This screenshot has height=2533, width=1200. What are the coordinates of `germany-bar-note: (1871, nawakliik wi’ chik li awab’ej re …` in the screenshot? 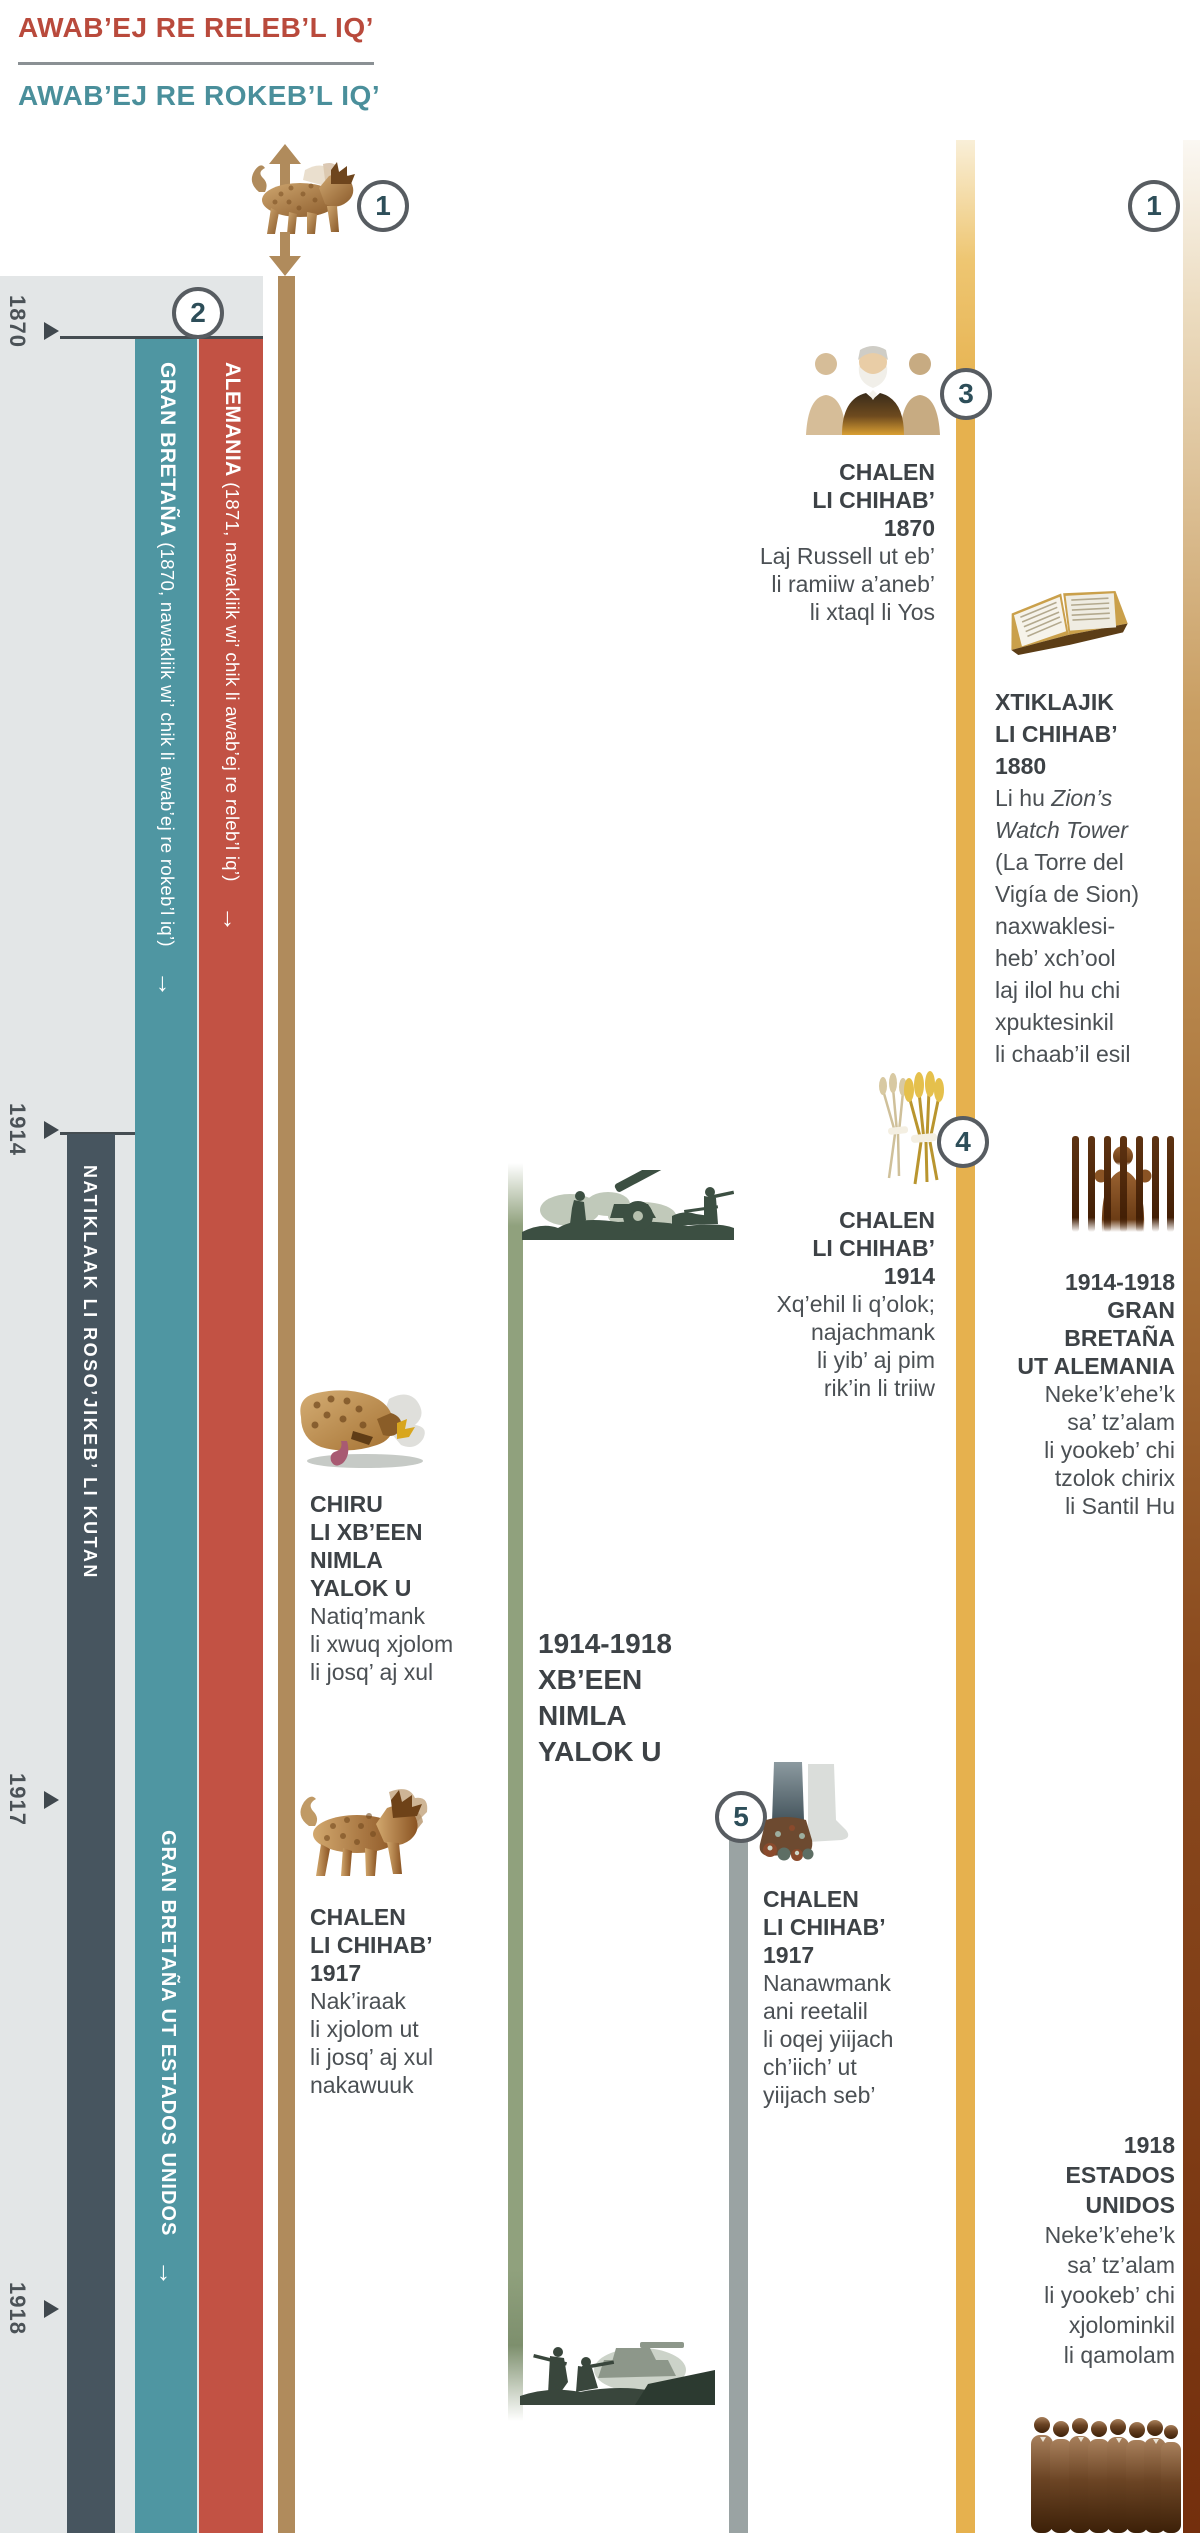 It's located at (232, 679).